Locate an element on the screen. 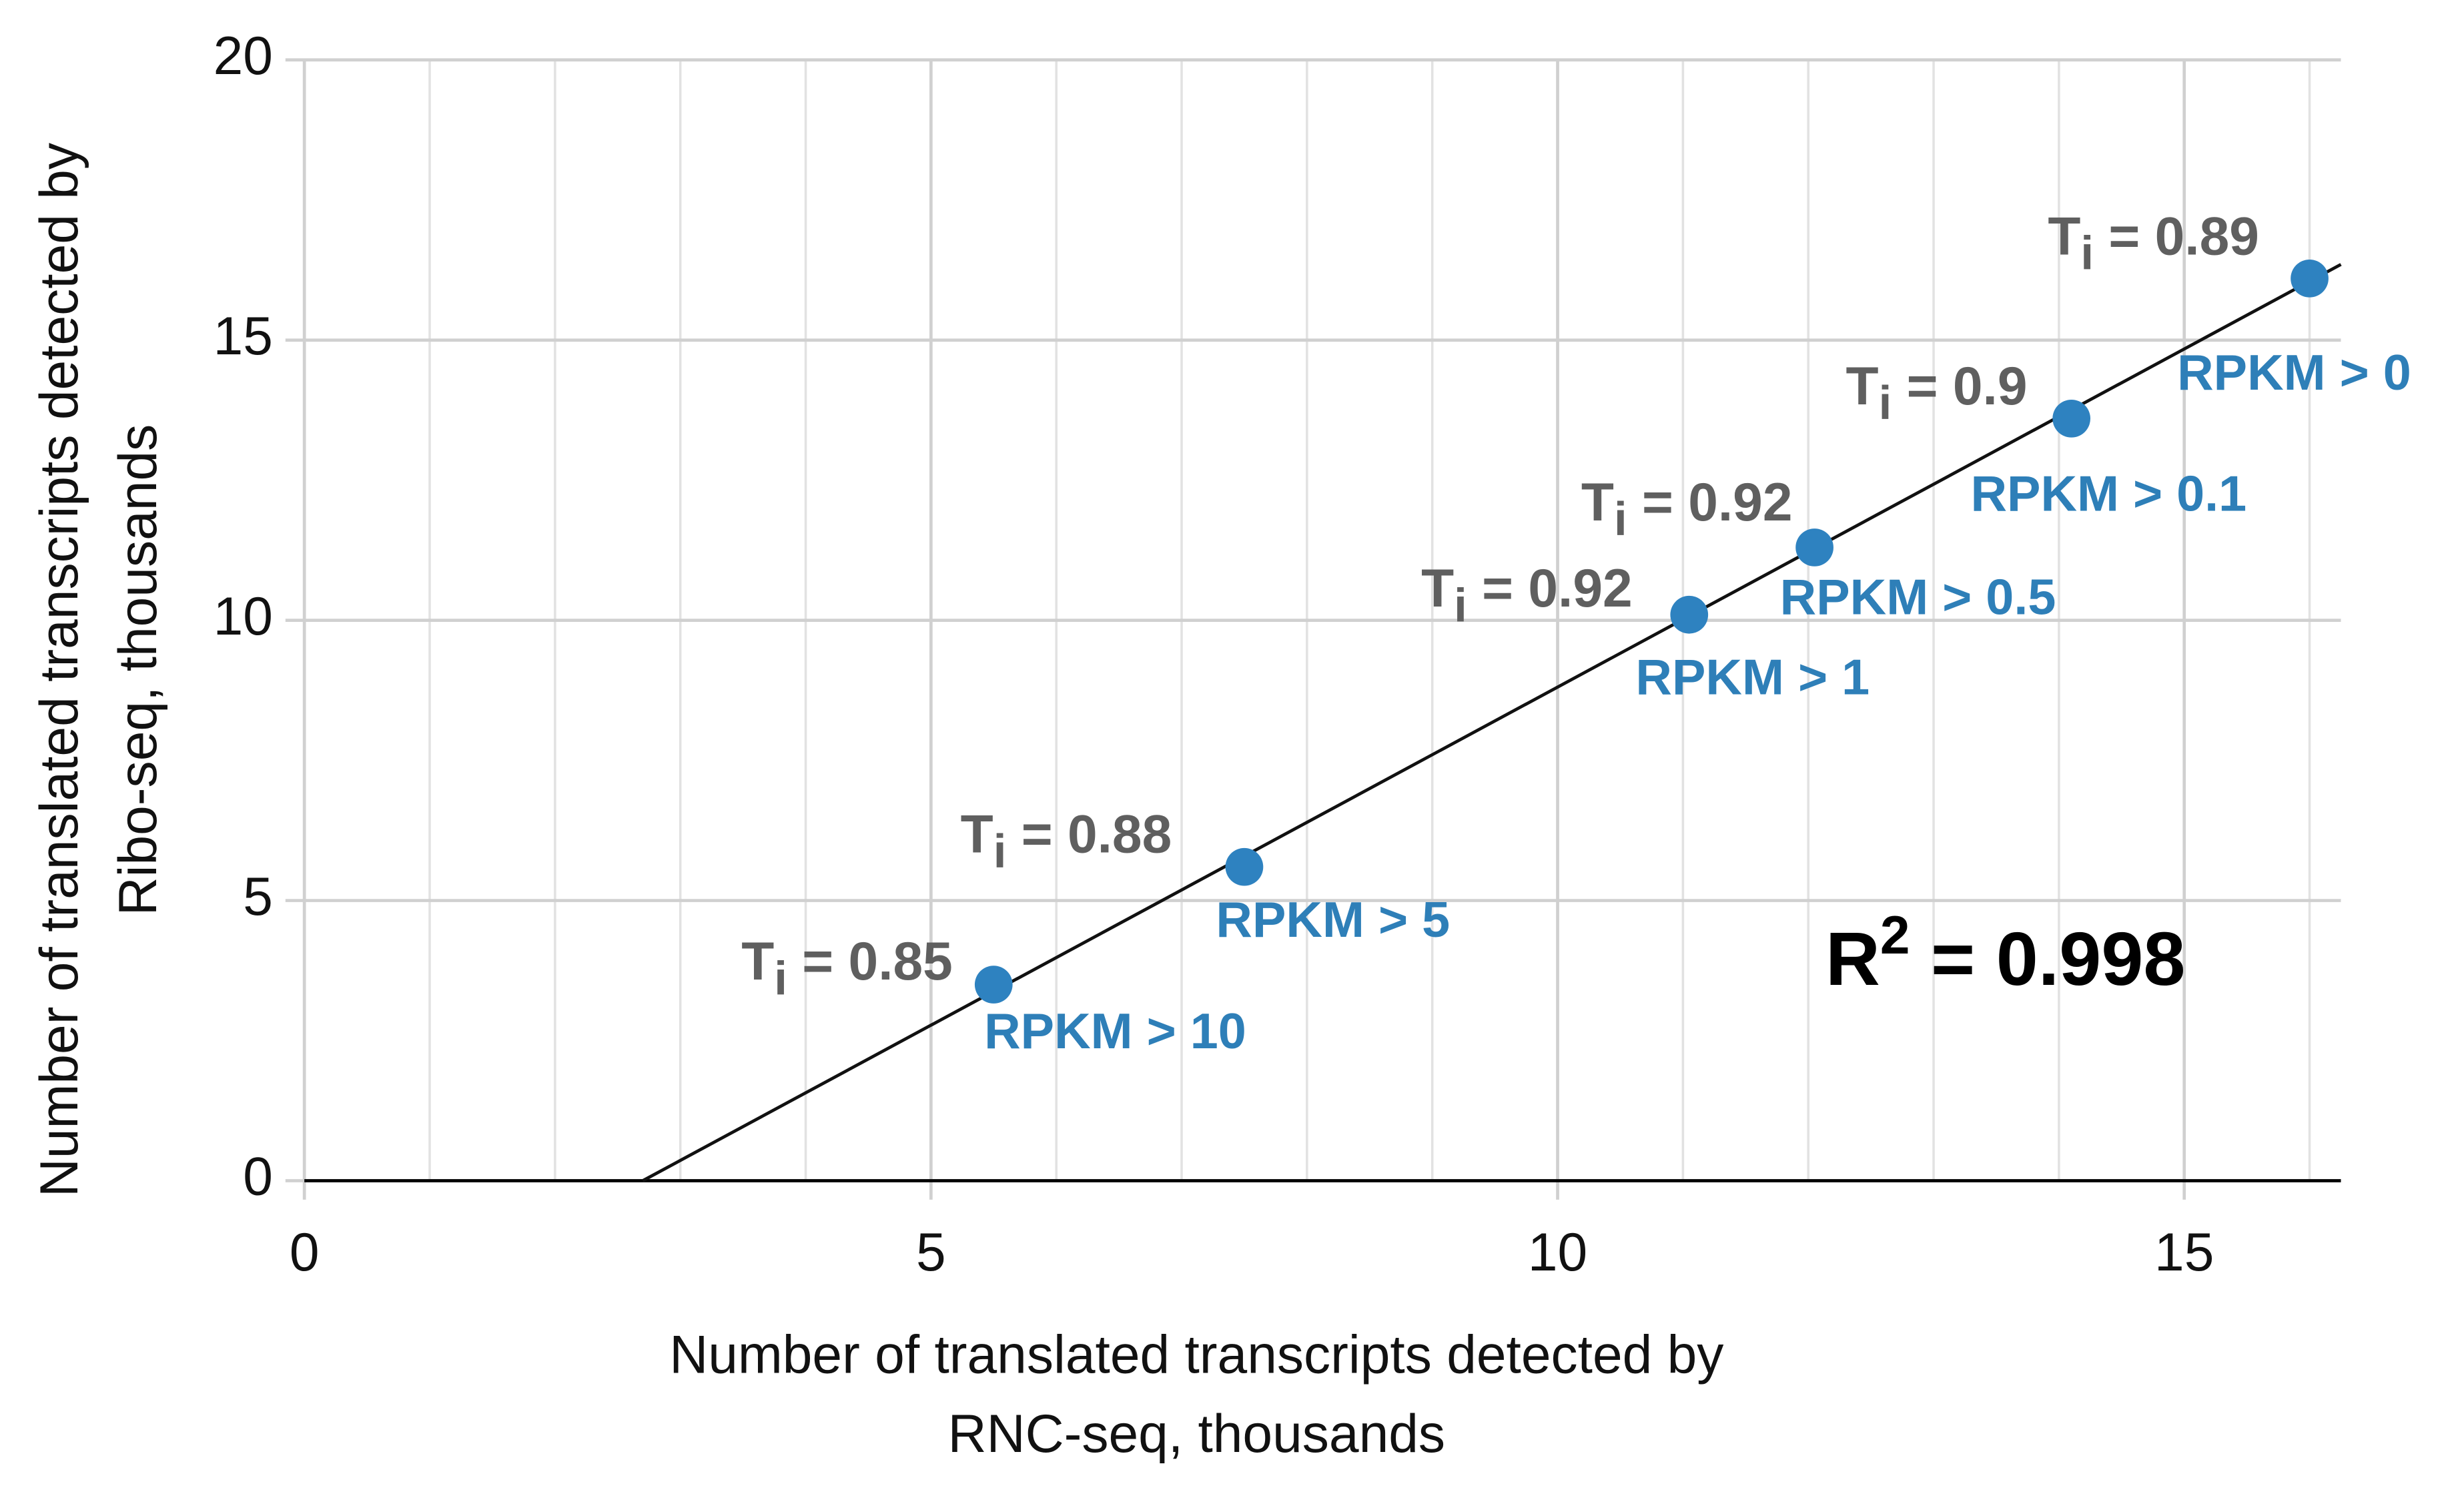 This screenshot has width=2464, height=1496. filter-label: RPKM > 5 is located at coordinates (1333, 920).